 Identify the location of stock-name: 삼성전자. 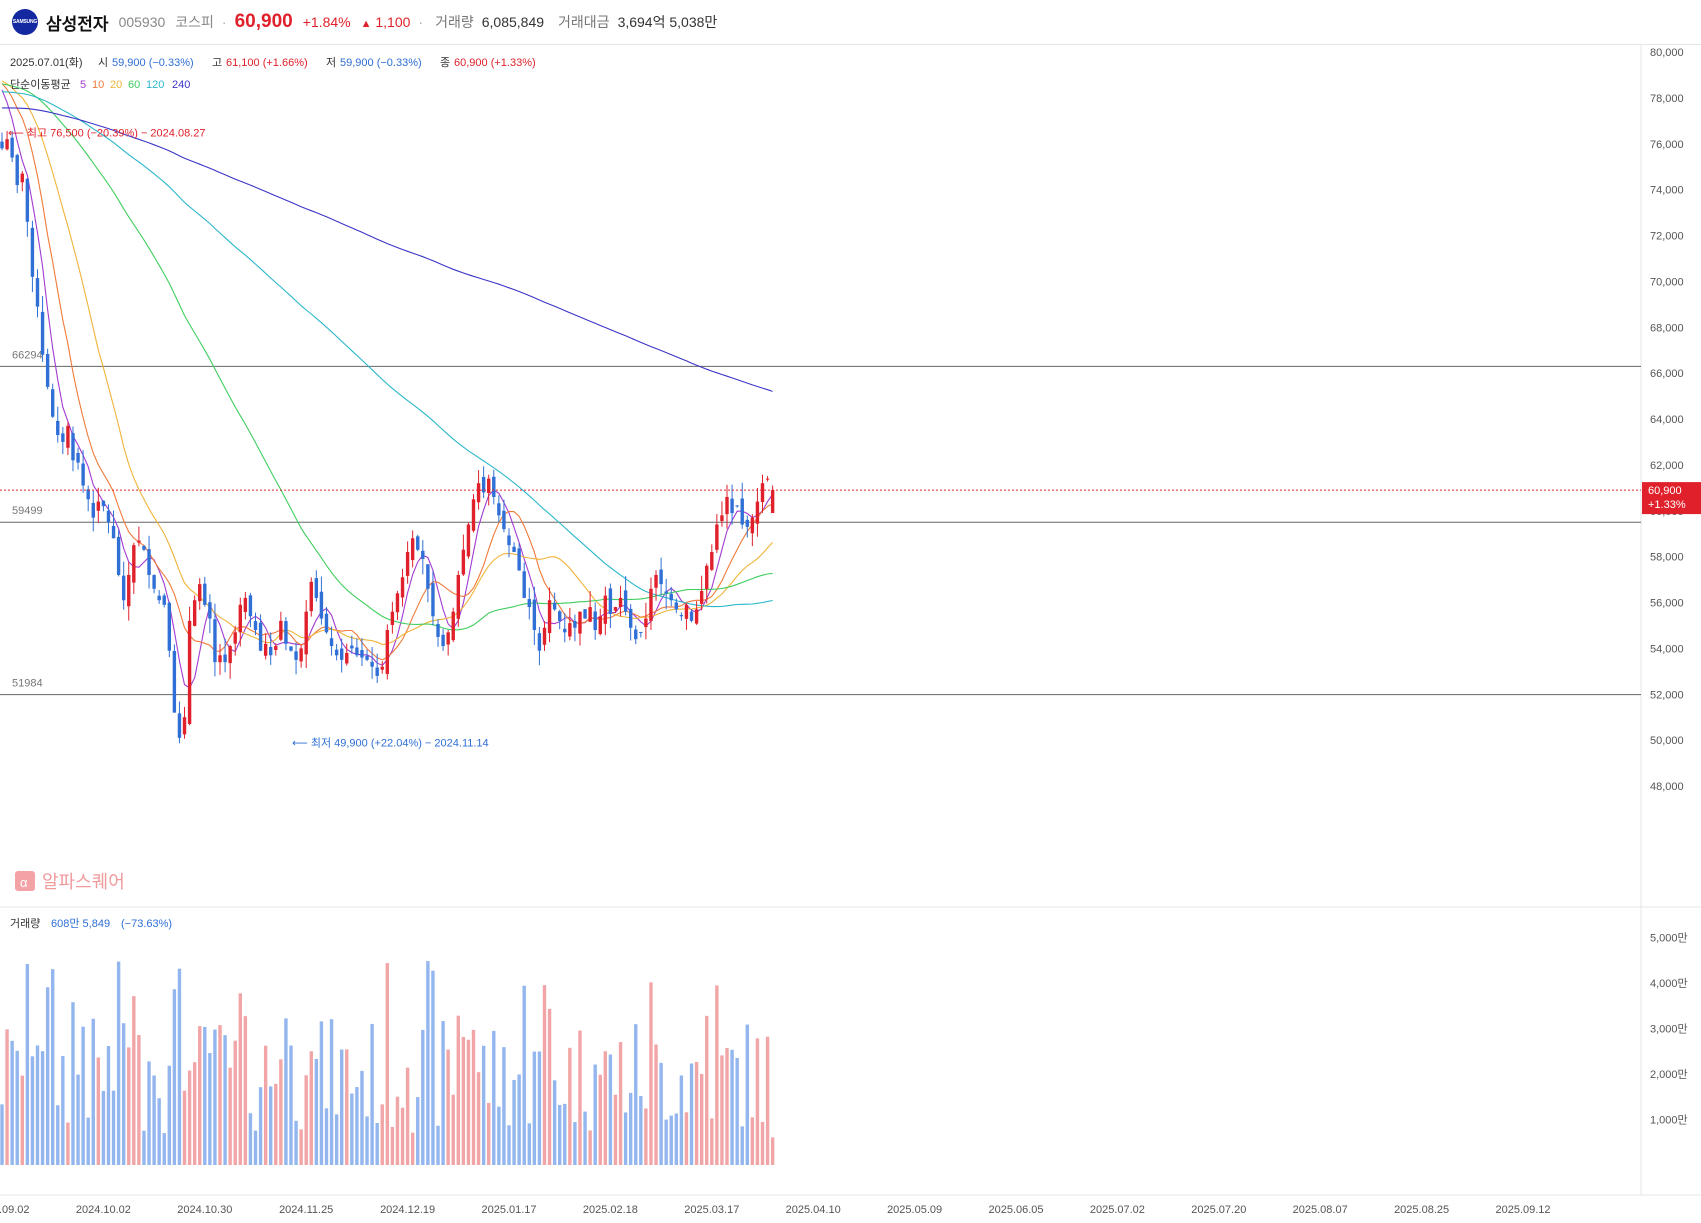
(77, 24).